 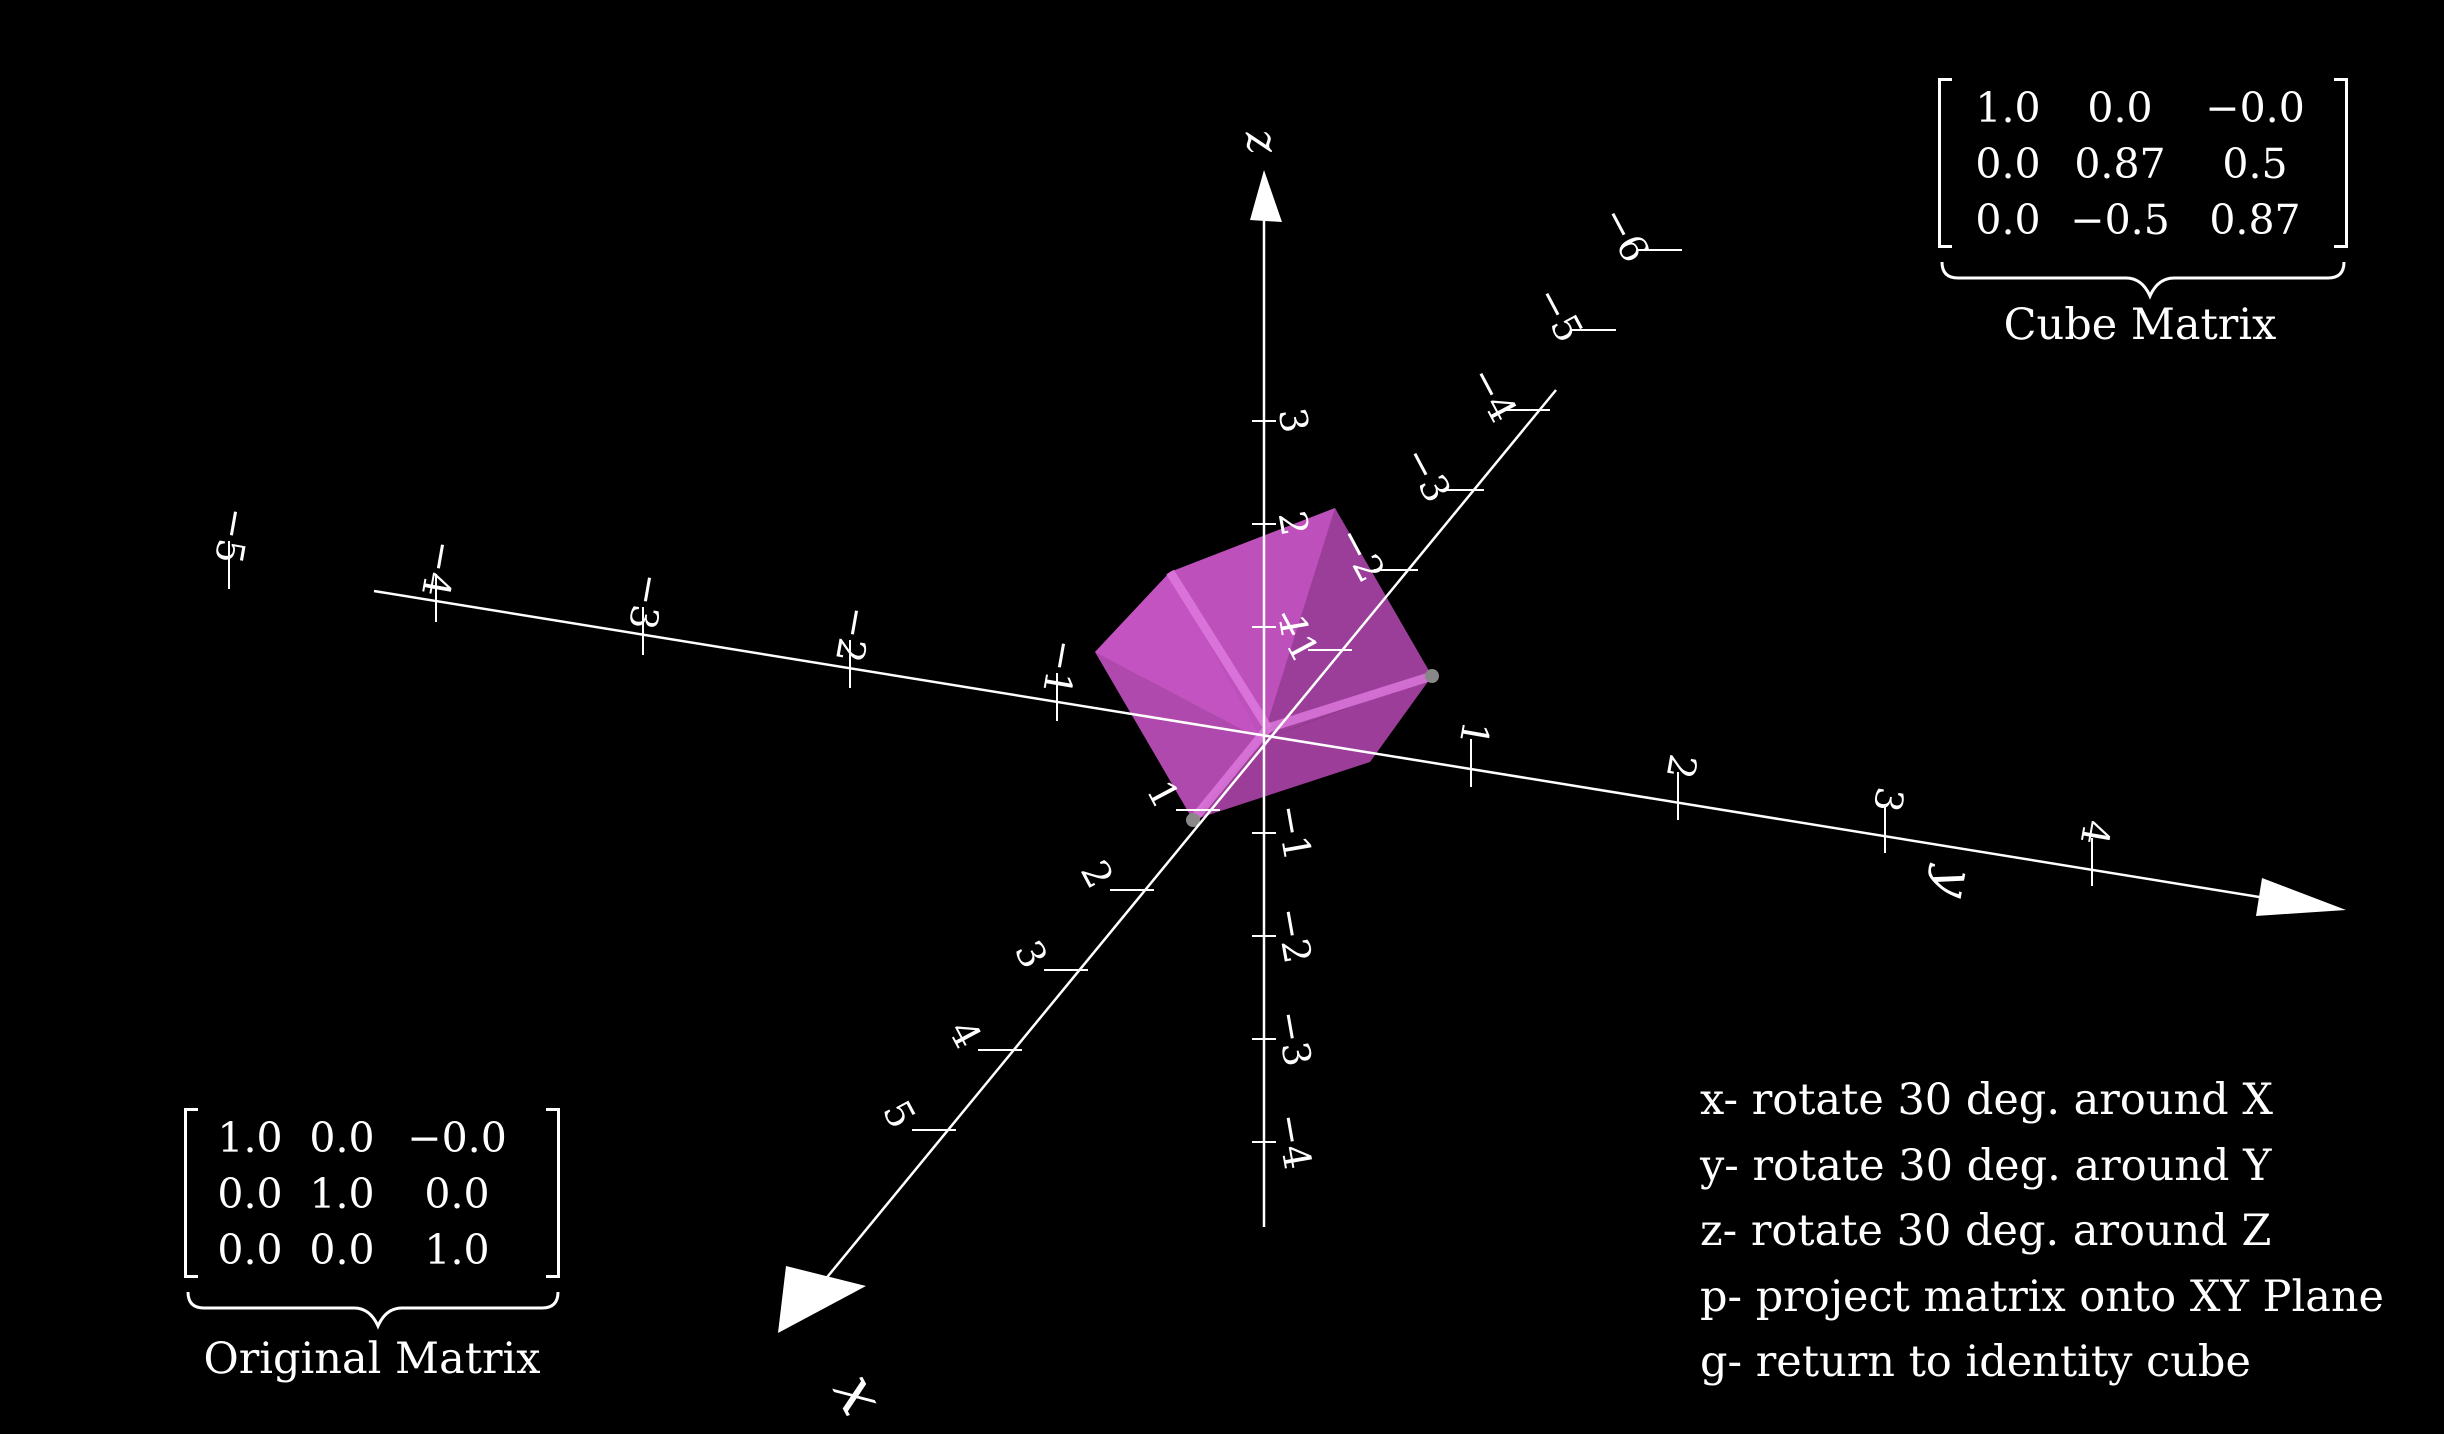 What do you see at coordinates (1432, 676) in the screenshot?
I see `cube-vertex-y` at bounding box center [1432, 676].